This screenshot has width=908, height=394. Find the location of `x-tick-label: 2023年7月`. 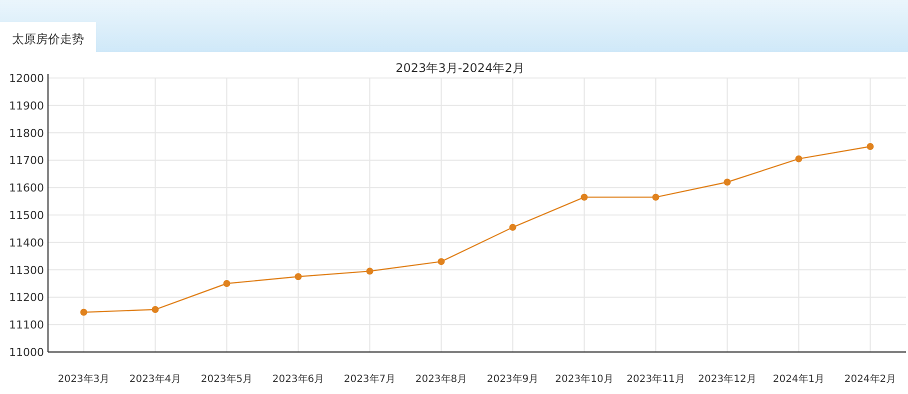

x-tick-label: 2023年7月 is located at coordinates (370, 379).